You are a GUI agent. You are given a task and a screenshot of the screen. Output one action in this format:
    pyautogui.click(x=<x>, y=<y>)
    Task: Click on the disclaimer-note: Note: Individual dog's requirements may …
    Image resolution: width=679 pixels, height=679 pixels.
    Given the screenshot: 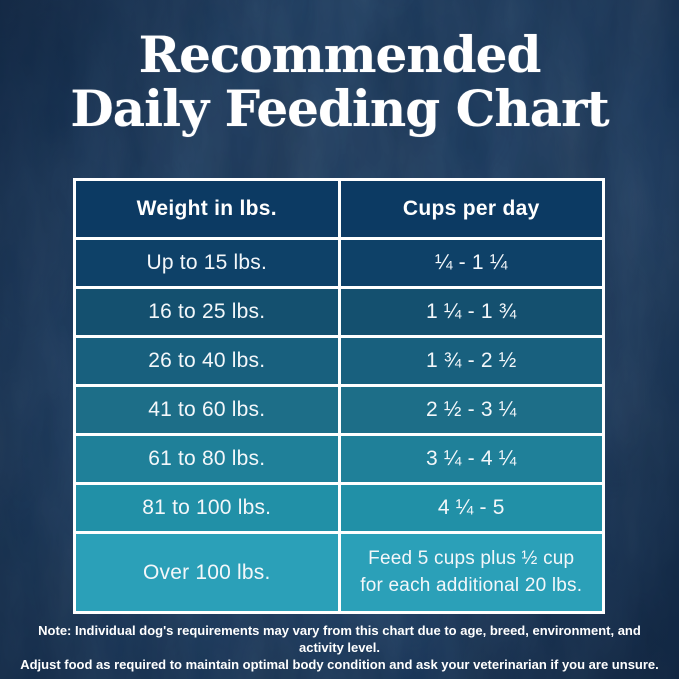 What is the action you would take?
    pyautogui.click(x=339, y=647)
    